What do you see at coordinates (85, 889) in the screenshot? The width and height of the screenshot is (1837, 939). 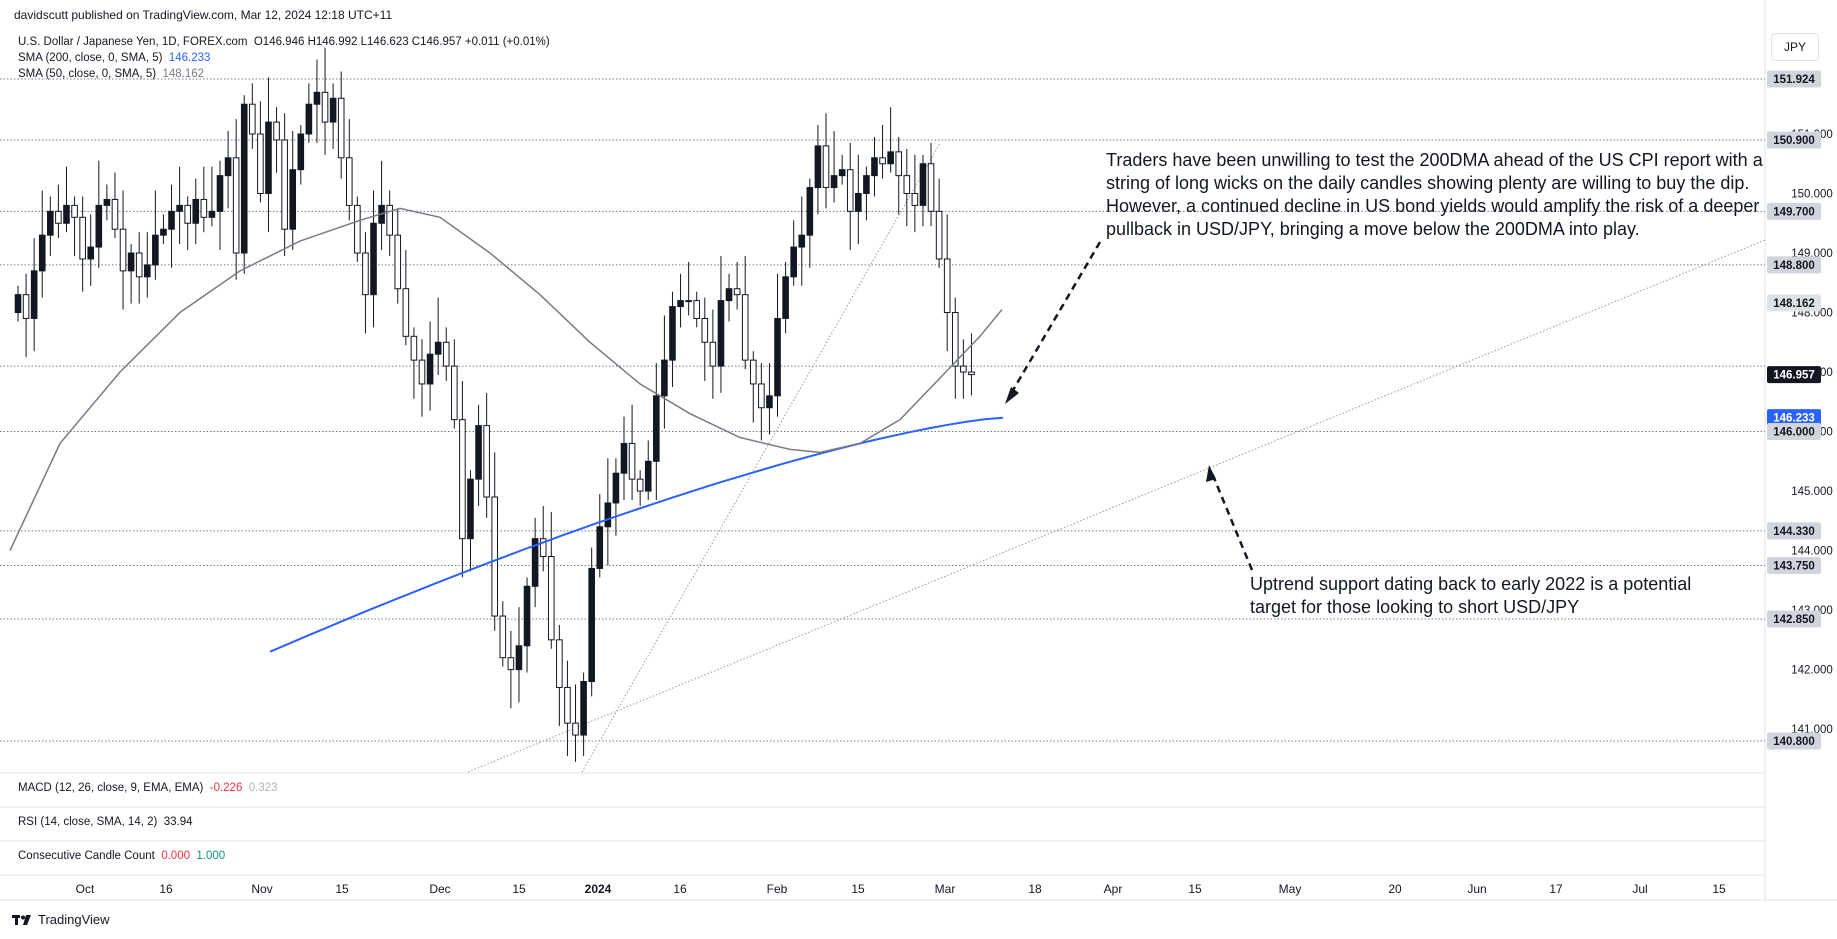 I see `time-axis-tick: Oct` at bounding box center [85, 889].